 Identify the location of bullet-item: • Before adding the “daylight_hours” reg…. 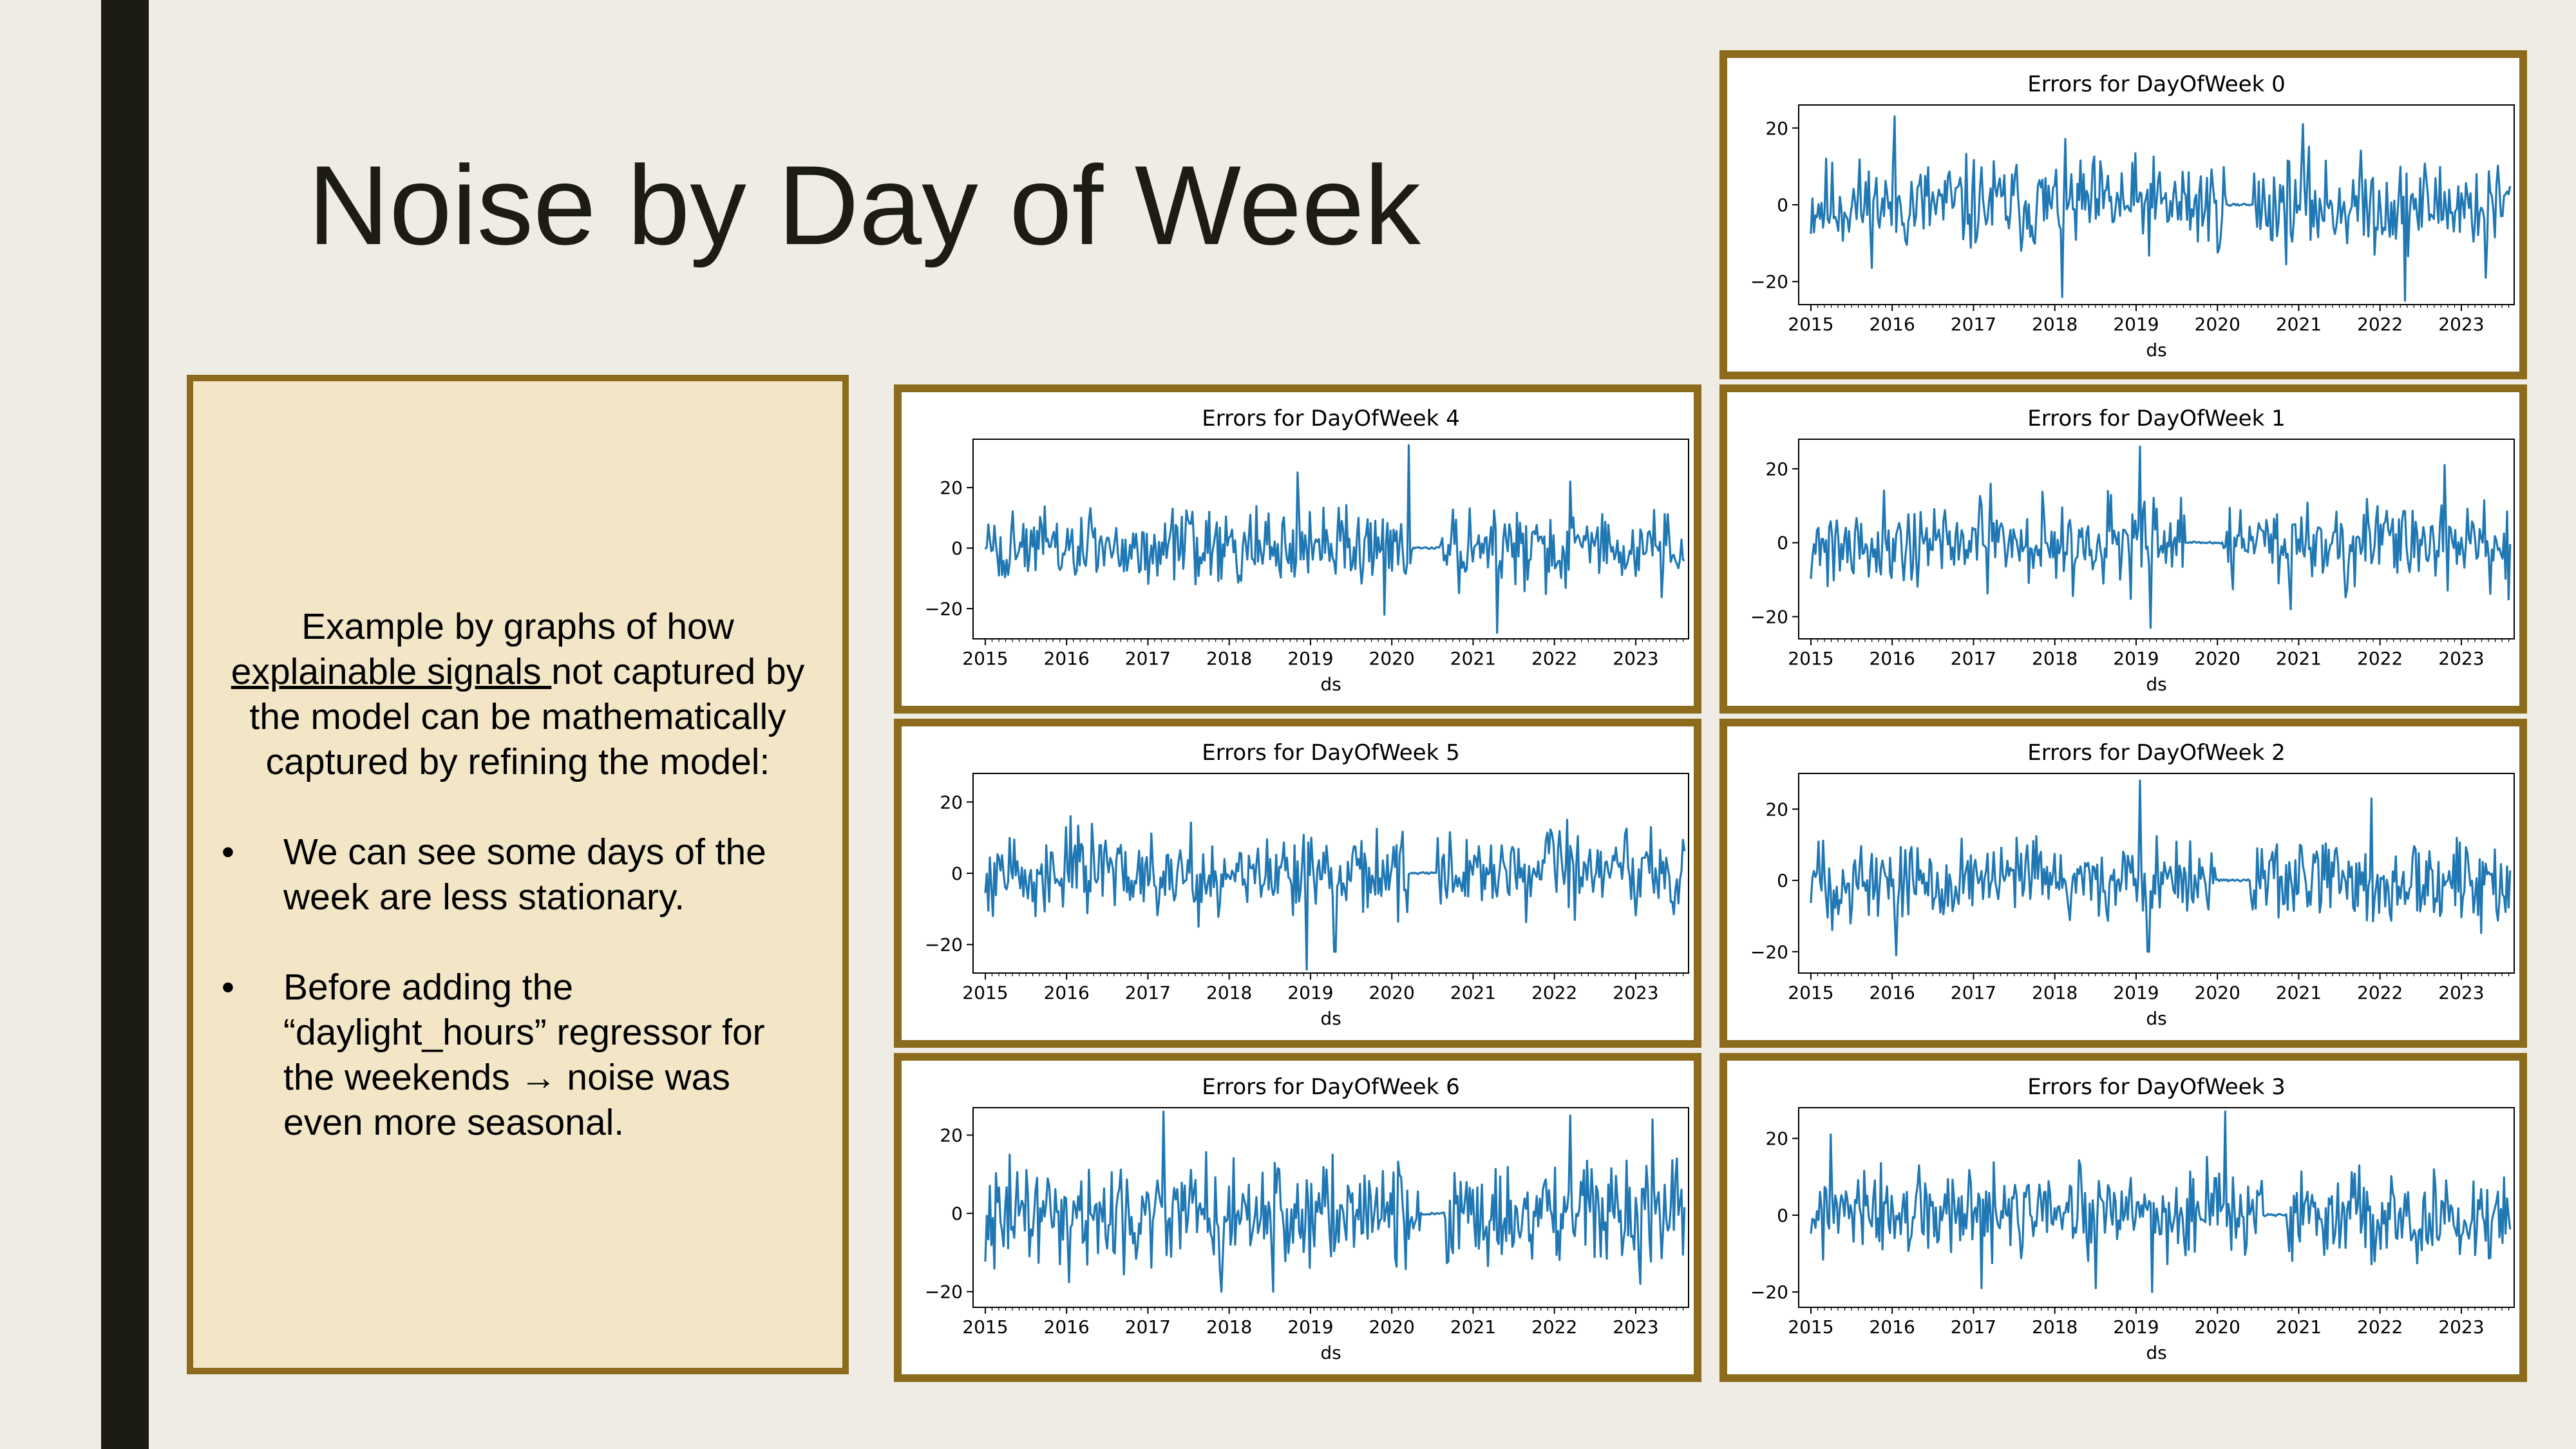
(517, 1055).